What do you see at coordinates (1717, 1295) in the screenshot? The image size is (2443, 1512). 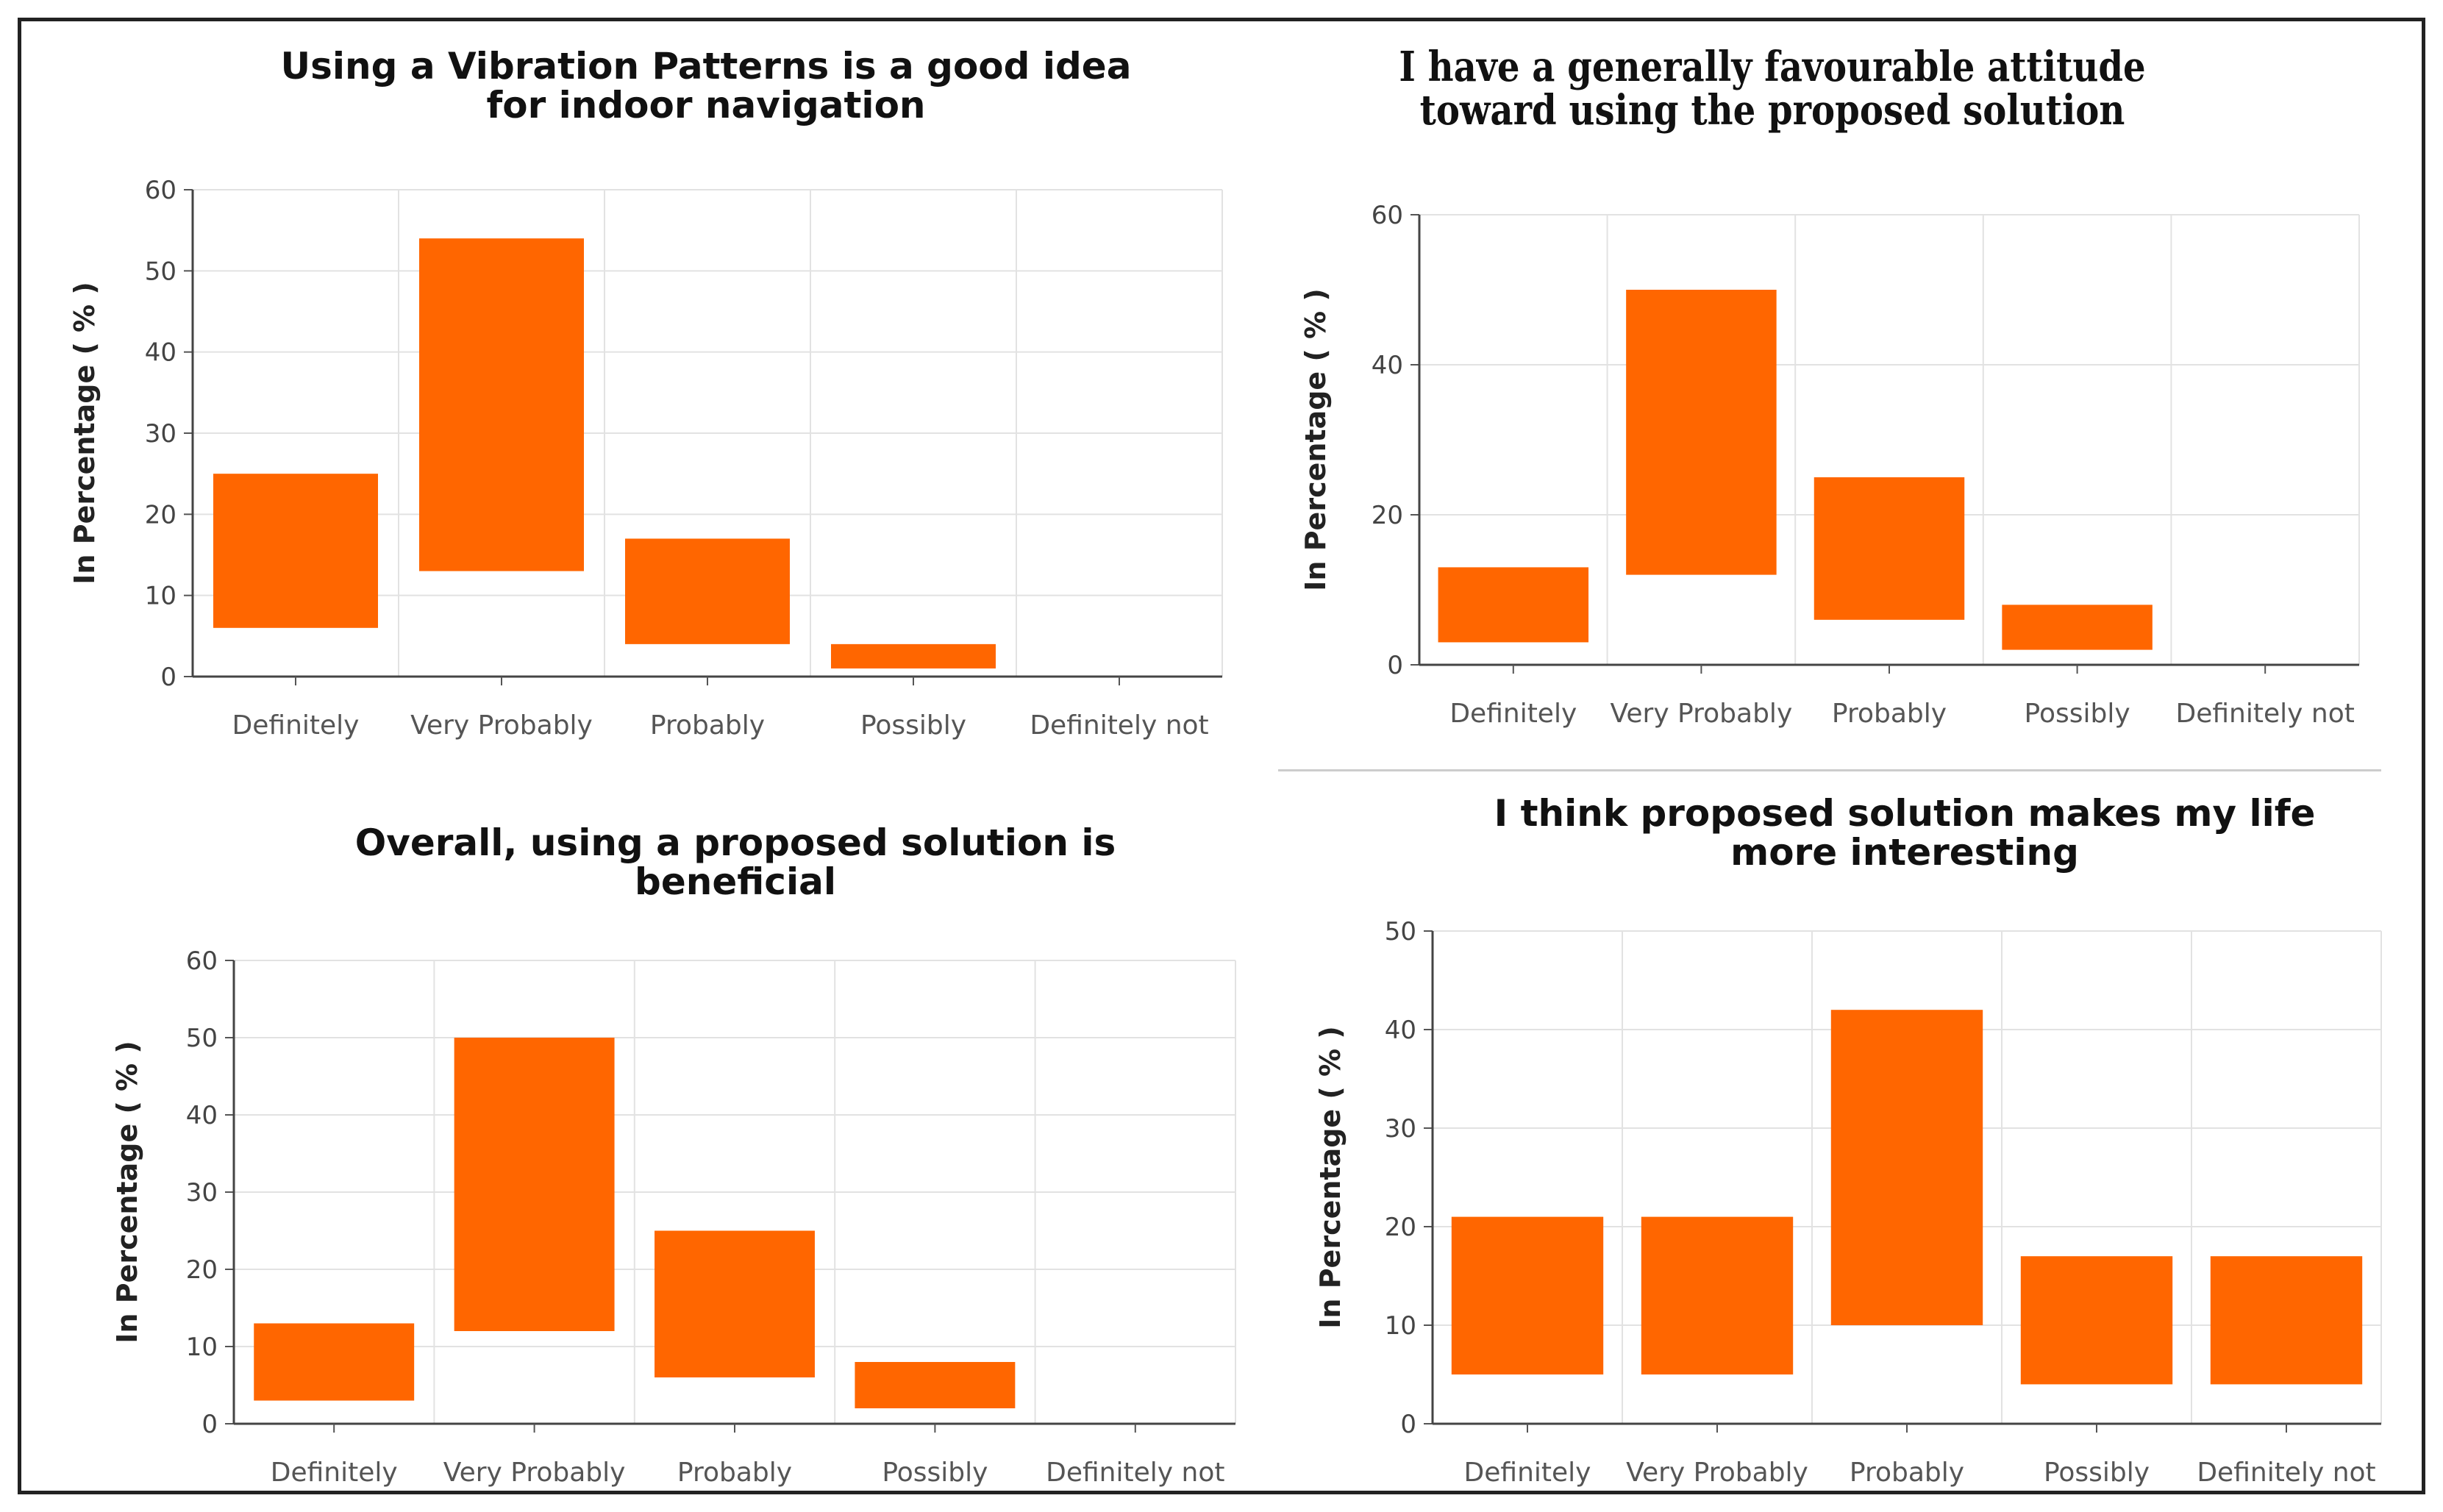 I see `chart-4-bar-very-probably` at bounding box center [1717, 1295].